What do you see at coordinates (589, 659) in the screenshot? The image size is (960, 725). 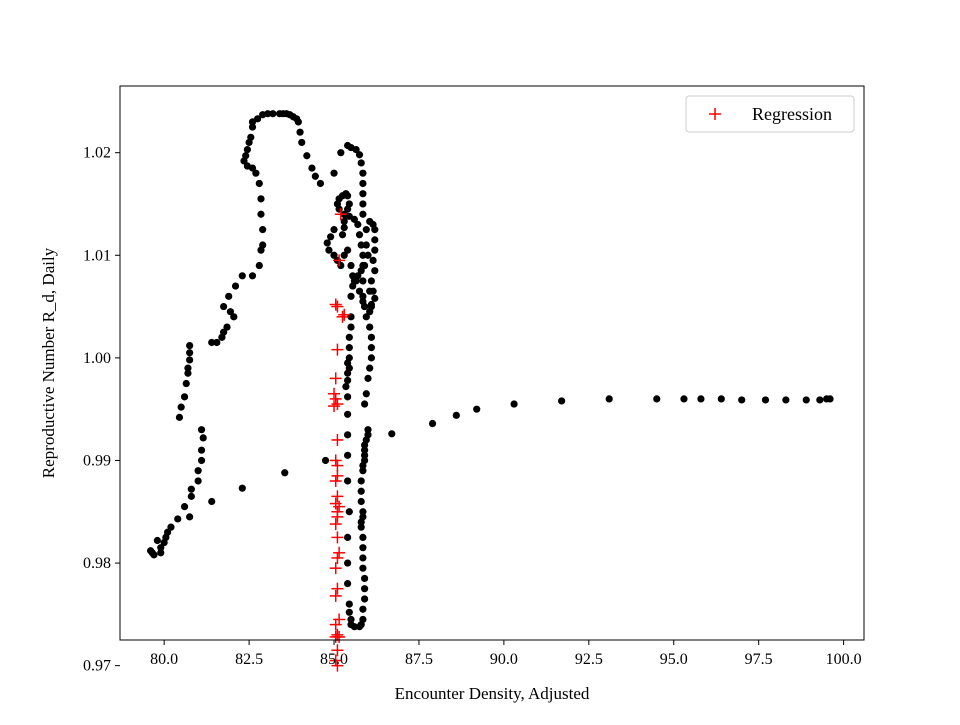 I see `x-tick-label: 92.5` at bounding box center [589, 659].